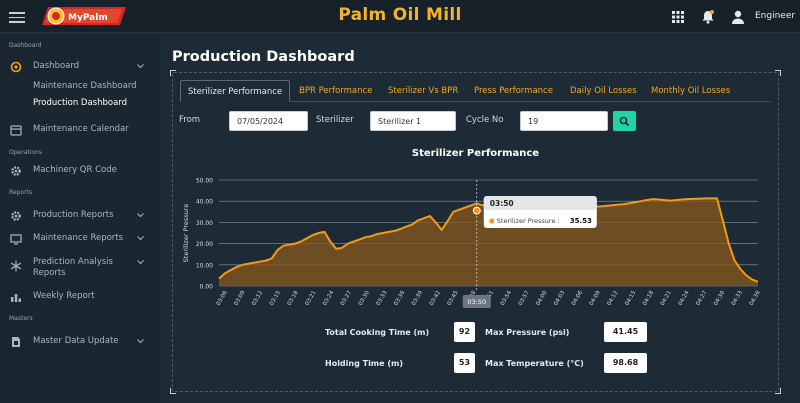 The width and height of the screenshot is (800, 403). Describe the element at coordinates (527, 332) in the screenshot. I see `max-pressure-label: Max Pressure (psi)` at that location.